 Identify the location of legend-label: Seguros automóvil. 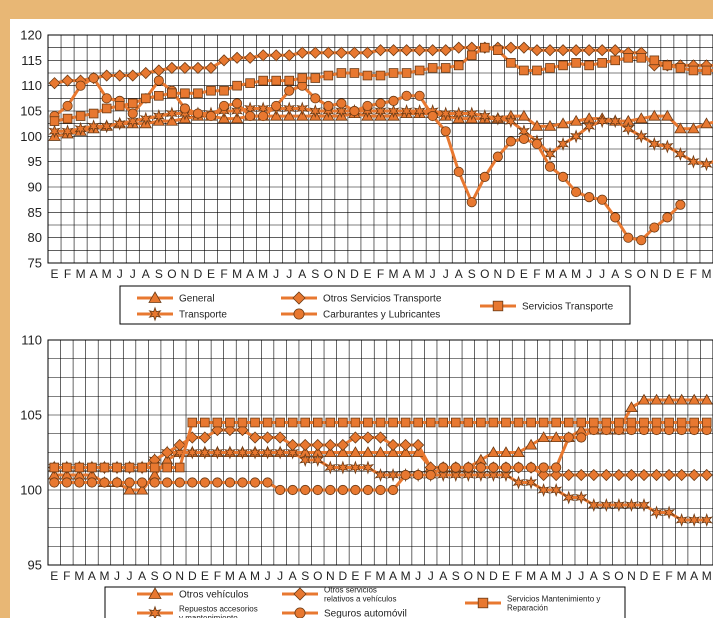
(365, 613).